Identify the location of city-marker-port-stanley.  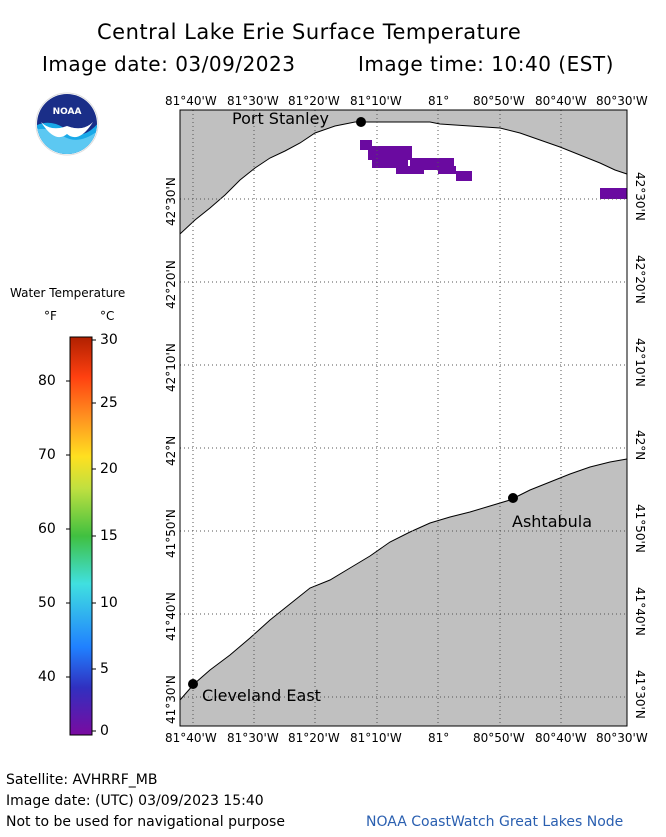
(361, 122).